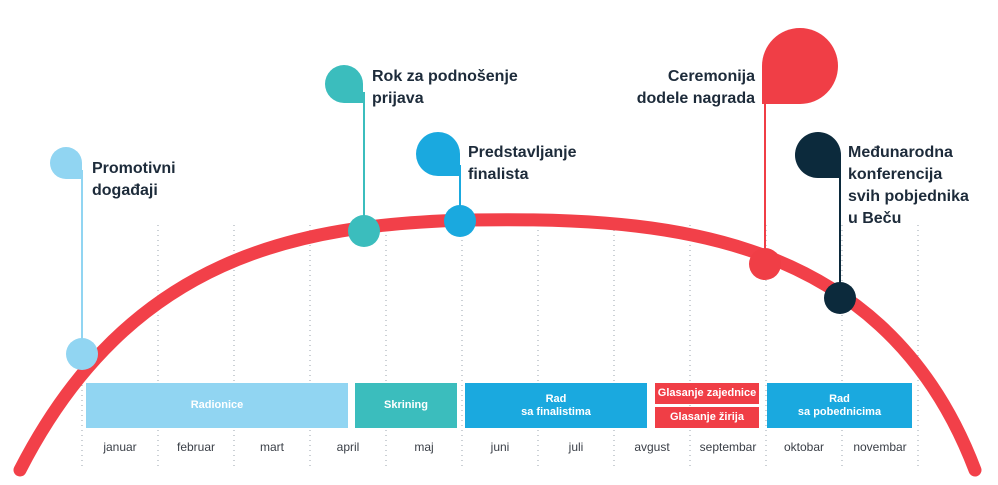 The height and width of the screenshot is (485, 998). What do you see at coordinates (498, 174) in the screenshot?
I see `milestone-callout-line: finalista` at bounding box center [498, 174].